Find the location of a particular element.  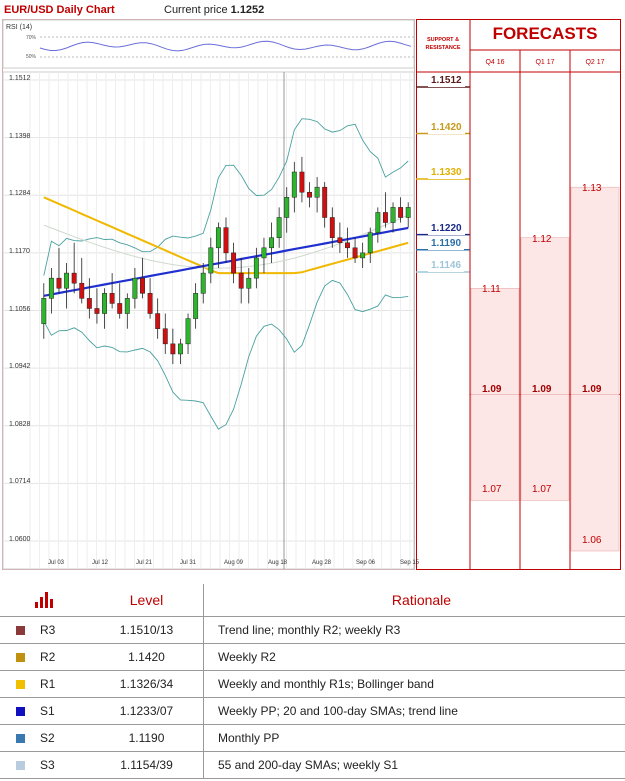

row-rationale: 55 and 200-day SMAs; weekly S1 is located at coordinates (414, 765).